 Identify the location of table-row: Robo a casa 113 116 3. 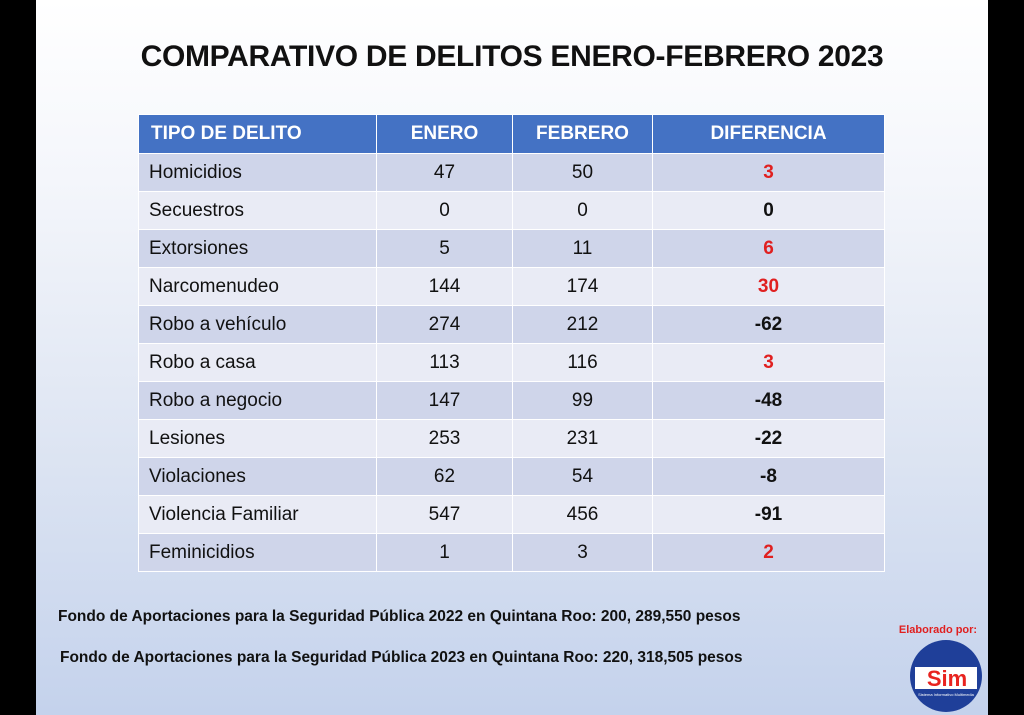
(511, 362).